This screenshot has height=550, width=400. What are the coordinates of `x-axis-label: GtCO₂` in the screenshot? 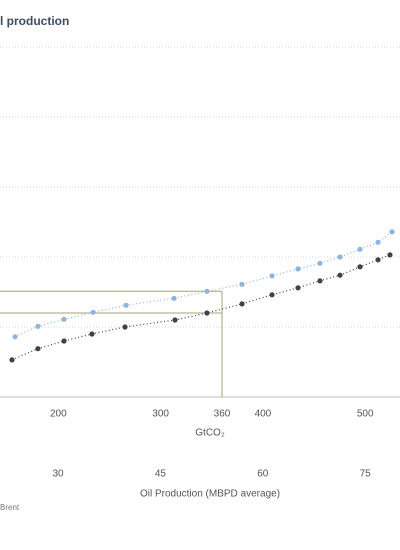 It's located at (210, 433).